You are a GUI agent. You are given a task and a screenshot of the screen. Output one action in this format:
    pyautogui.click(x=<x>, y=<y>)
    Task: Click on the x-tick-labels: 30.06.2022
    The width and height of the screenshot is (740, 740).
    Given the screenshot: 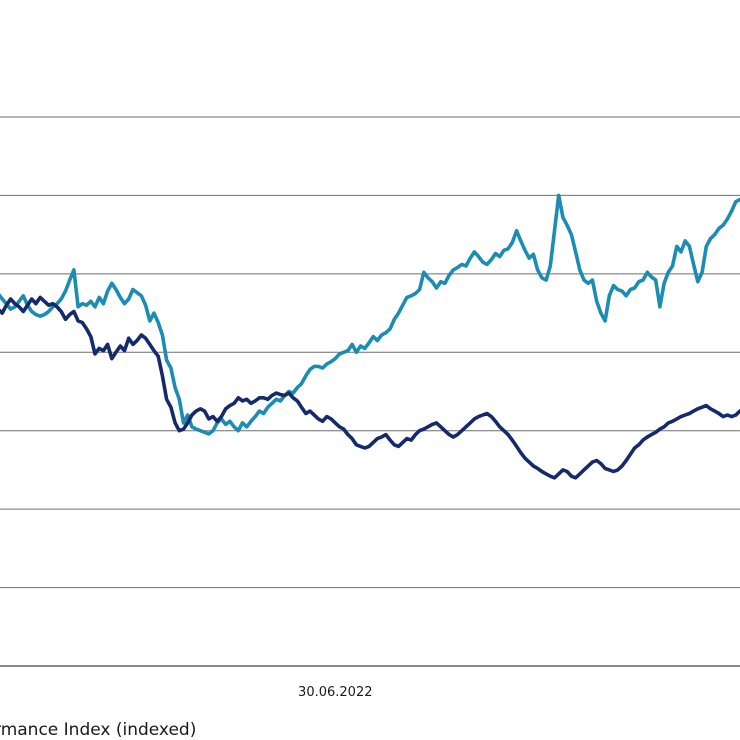 What is the action you would take?
    pyautogui.click(x=335, y=692)
    